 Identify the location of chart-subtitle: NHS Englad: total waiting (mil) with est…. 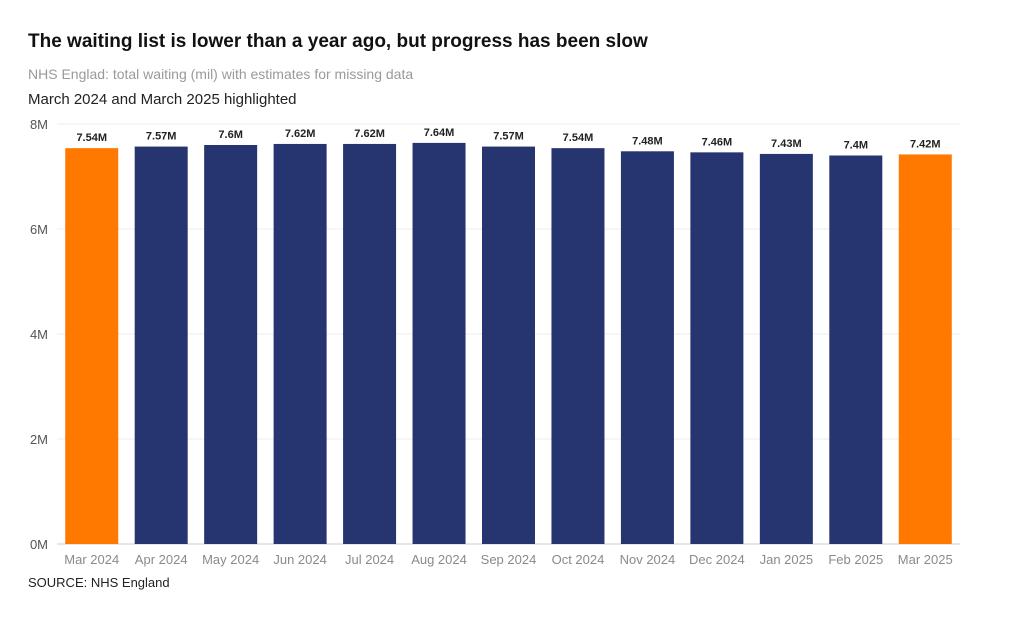
(221, 74).